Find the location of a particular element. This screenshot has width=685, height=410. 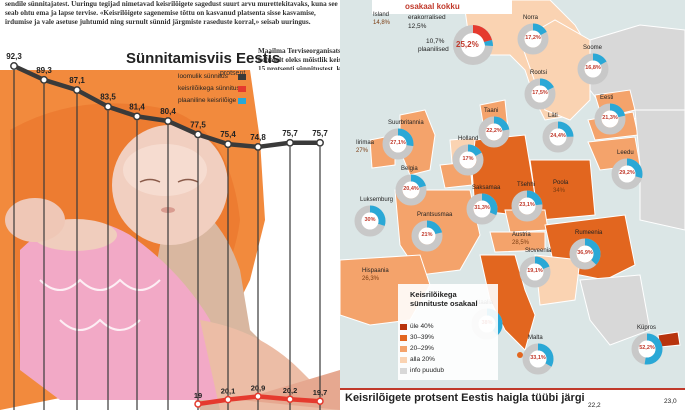

cesarean-value-label: 19 is located at coordinates (198, 395).